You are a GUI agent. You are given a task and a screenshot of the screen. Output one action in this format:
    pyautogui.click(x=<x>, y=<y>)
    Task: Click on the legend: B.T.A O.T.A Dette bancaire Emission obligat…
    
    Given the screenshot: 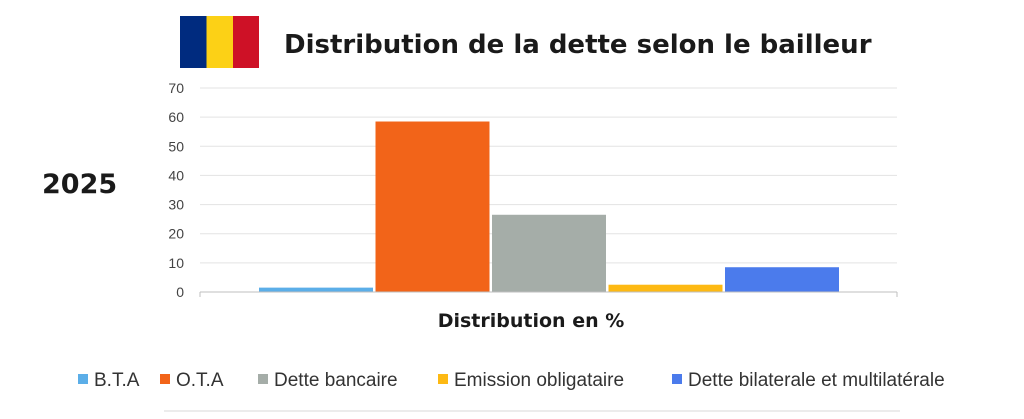 What is the action you would take?
    pyautogui.click(x=511, y=380)
    